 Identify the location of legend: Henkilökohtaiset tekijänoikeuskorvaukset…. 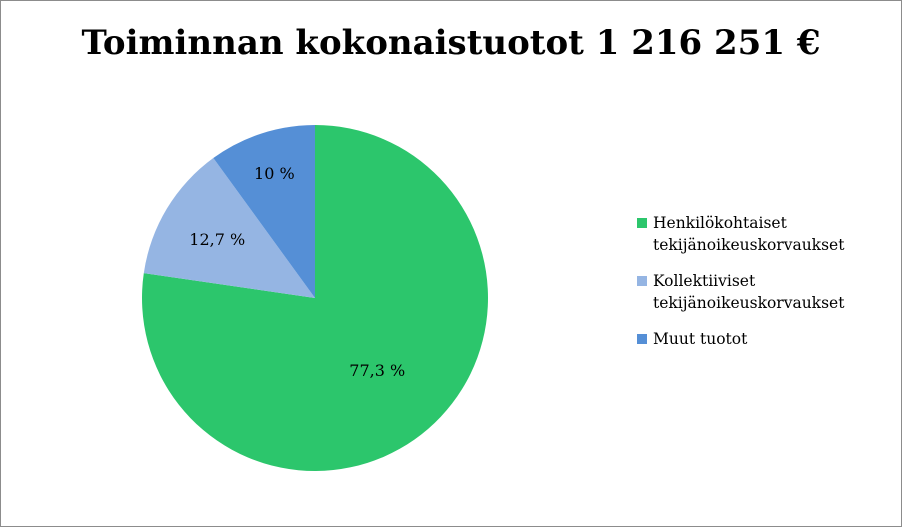
(767, 288).